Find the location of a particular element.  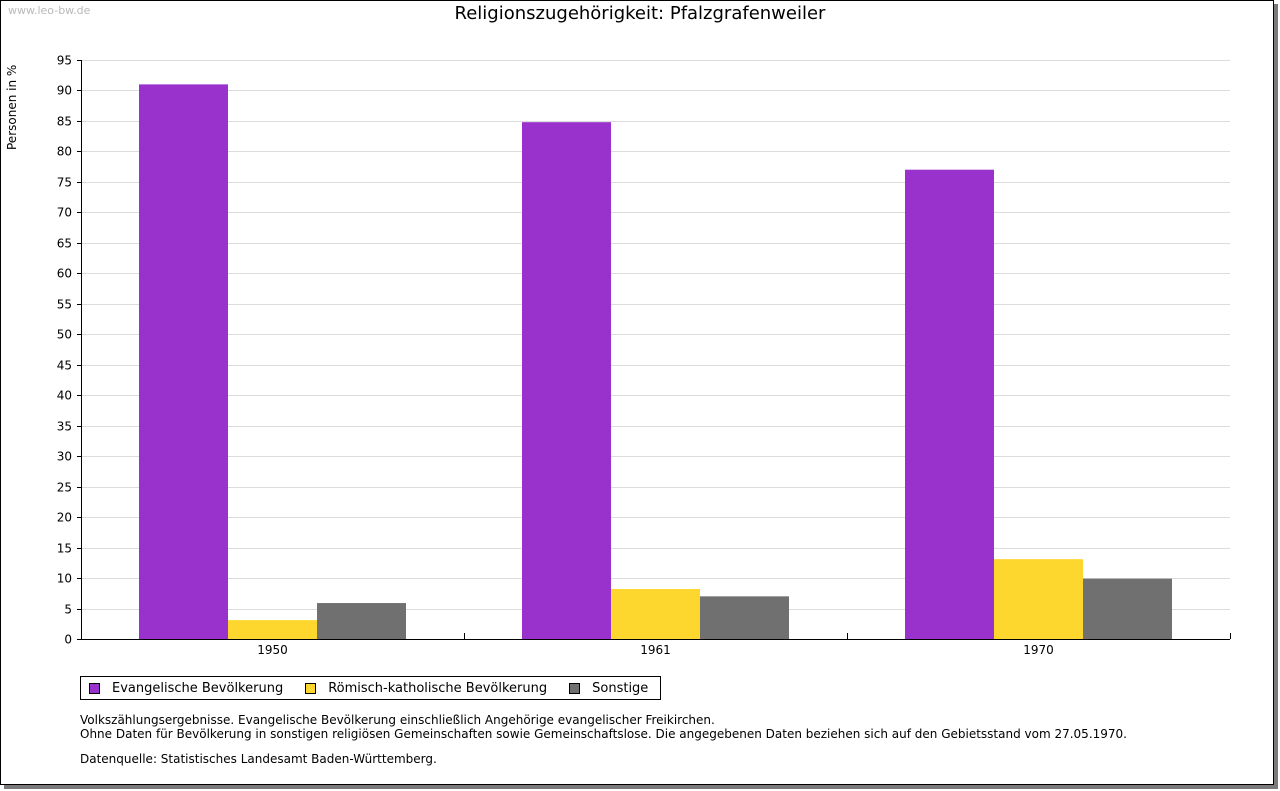

y-tick-label: 35 is located at coordinates (64, 427).